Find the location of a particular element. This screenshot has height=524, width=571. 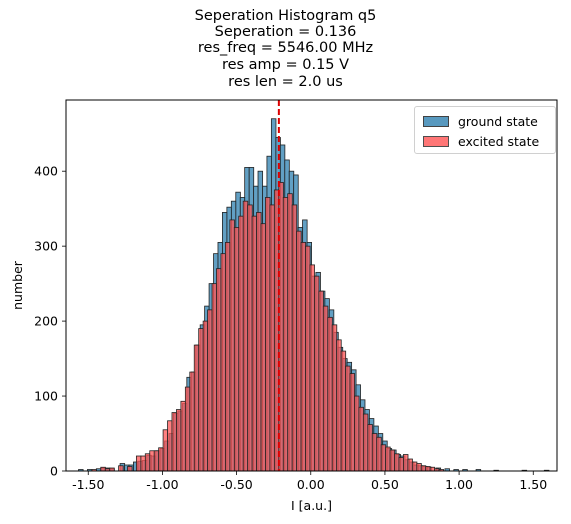

x-tick-label: 1.50 is located at coordinates (533, 484).